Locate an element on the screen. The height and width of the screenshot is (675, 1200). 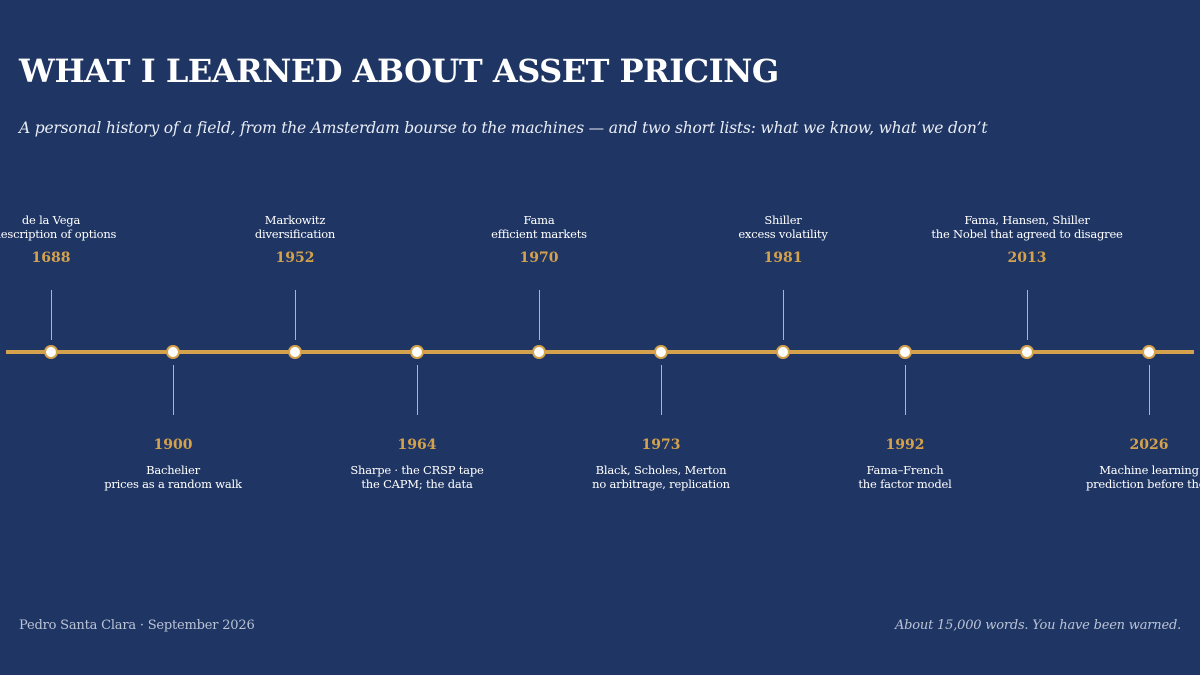
event-description: Shiller excess volatility is located at coordinates (783, 227).